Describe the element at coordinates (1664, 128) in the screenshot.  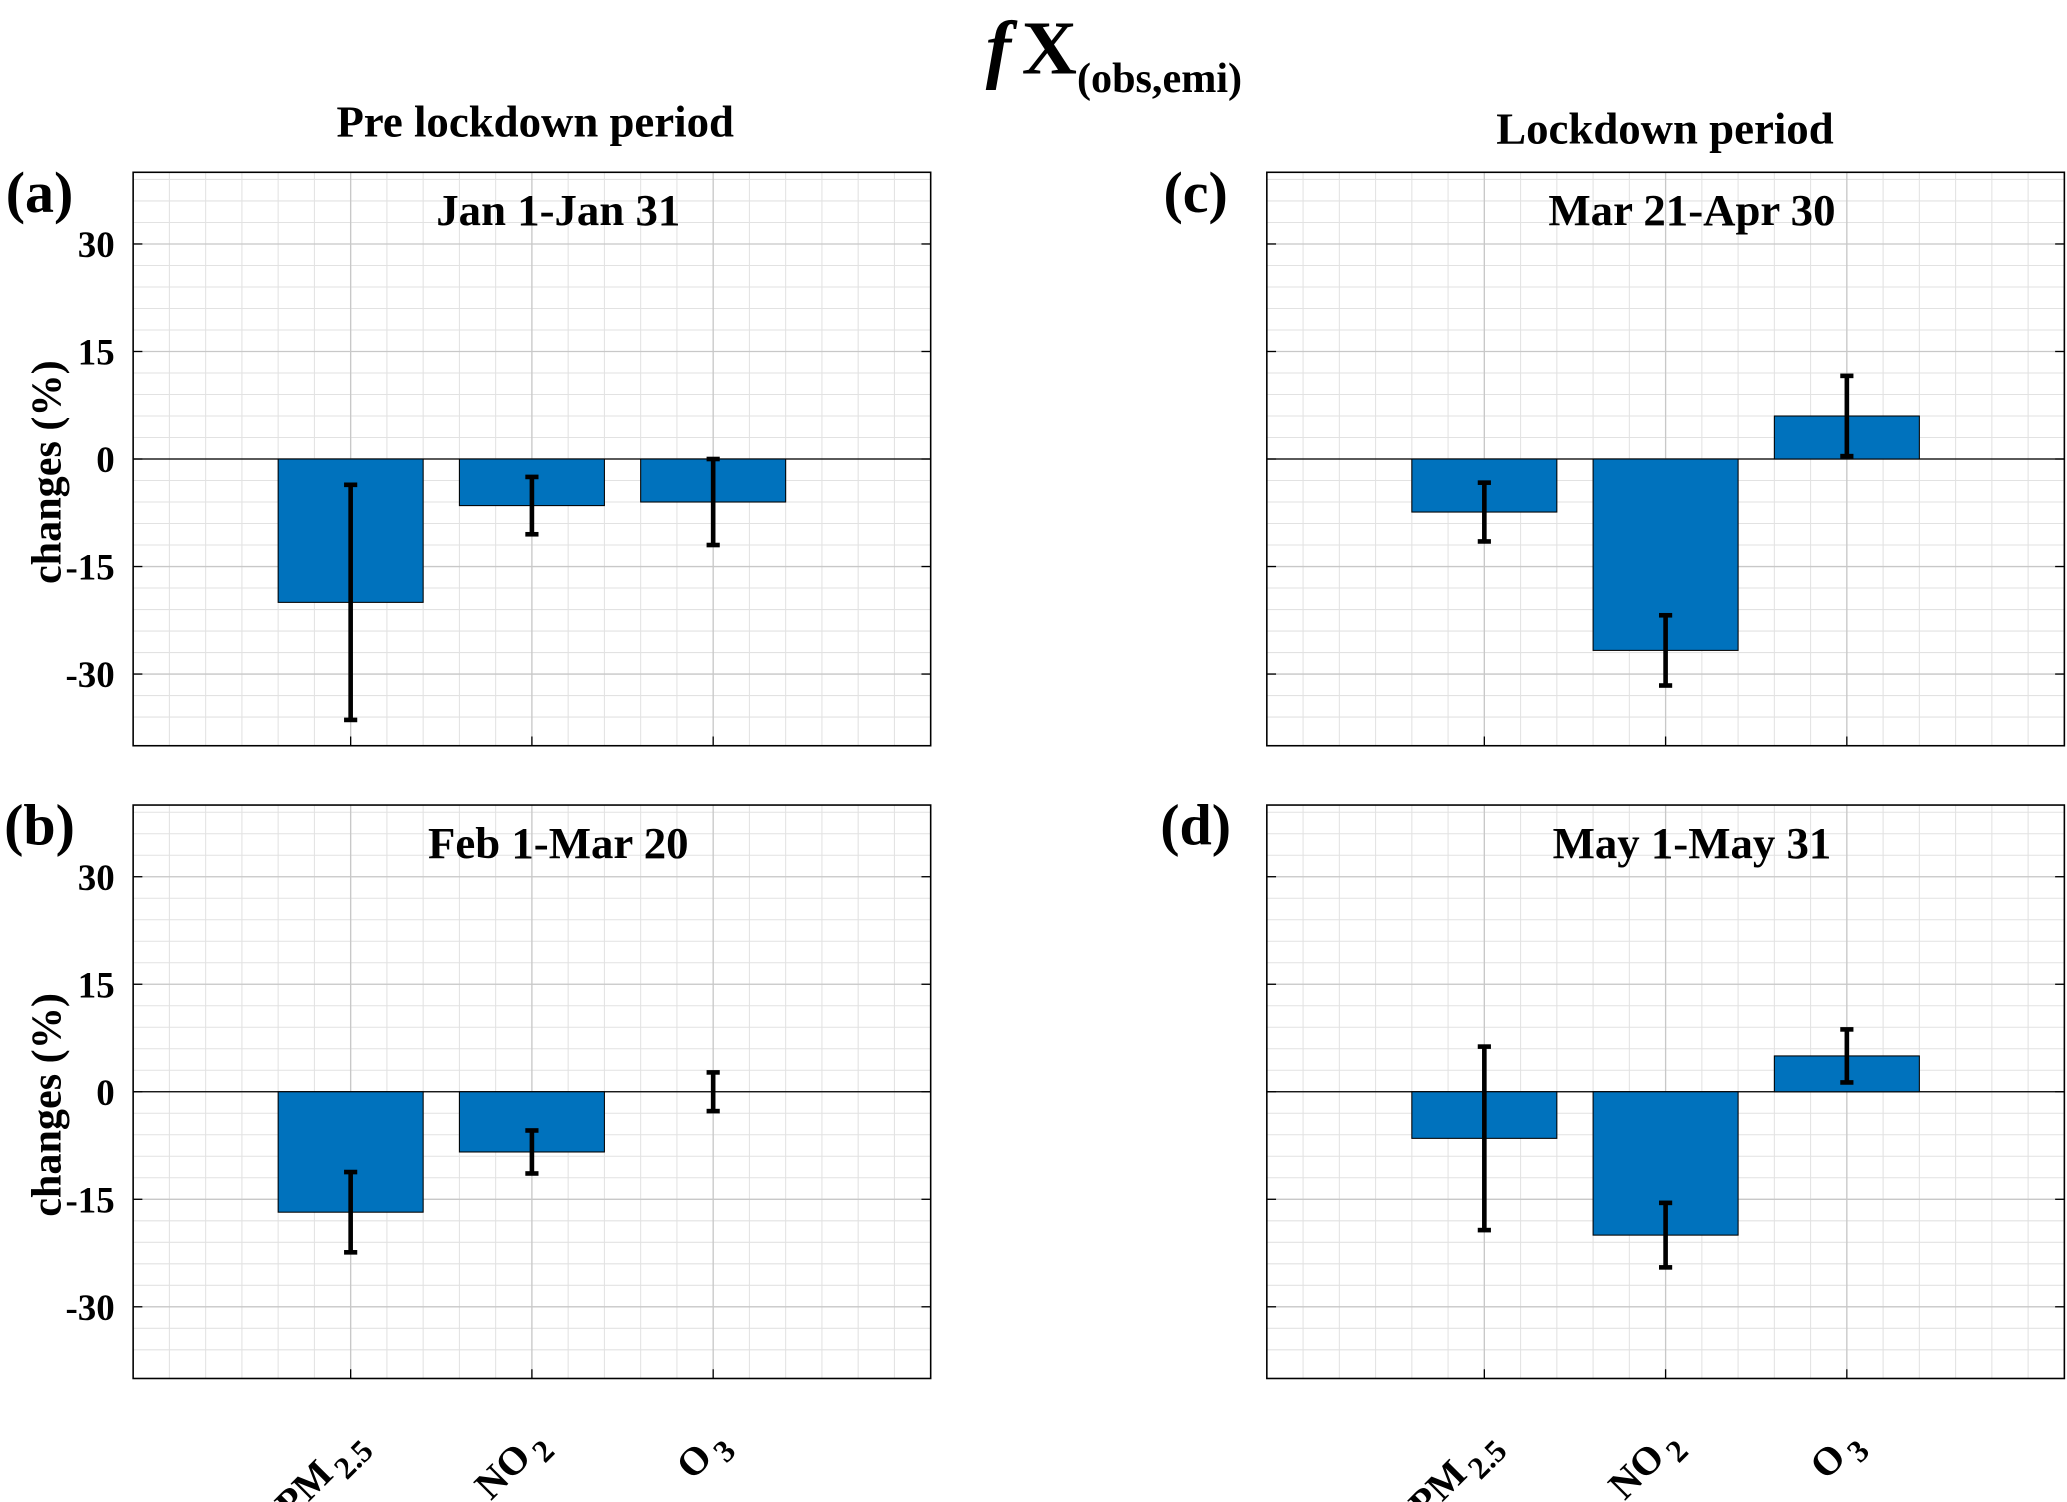
I see `column-title: Lockdown period` at that location.